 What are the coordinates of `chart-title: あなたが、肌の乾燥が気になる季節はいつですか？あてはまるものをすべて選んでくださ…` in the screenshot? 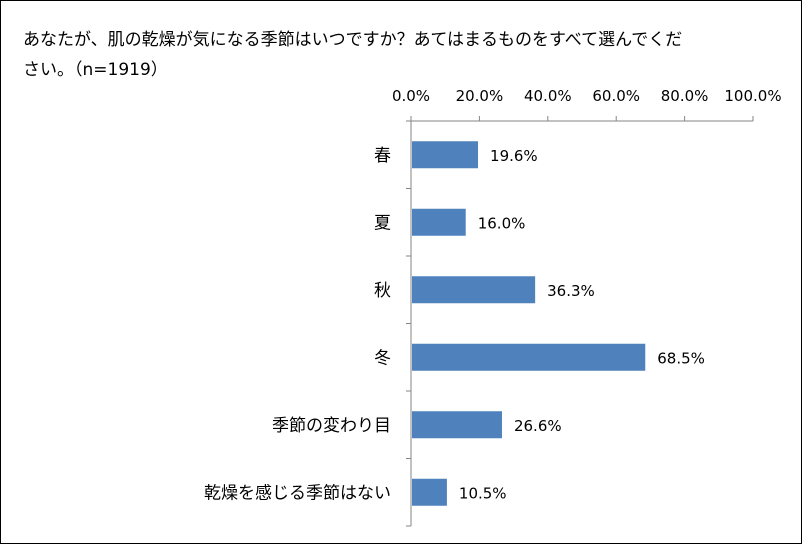 It's located at (353, 55).